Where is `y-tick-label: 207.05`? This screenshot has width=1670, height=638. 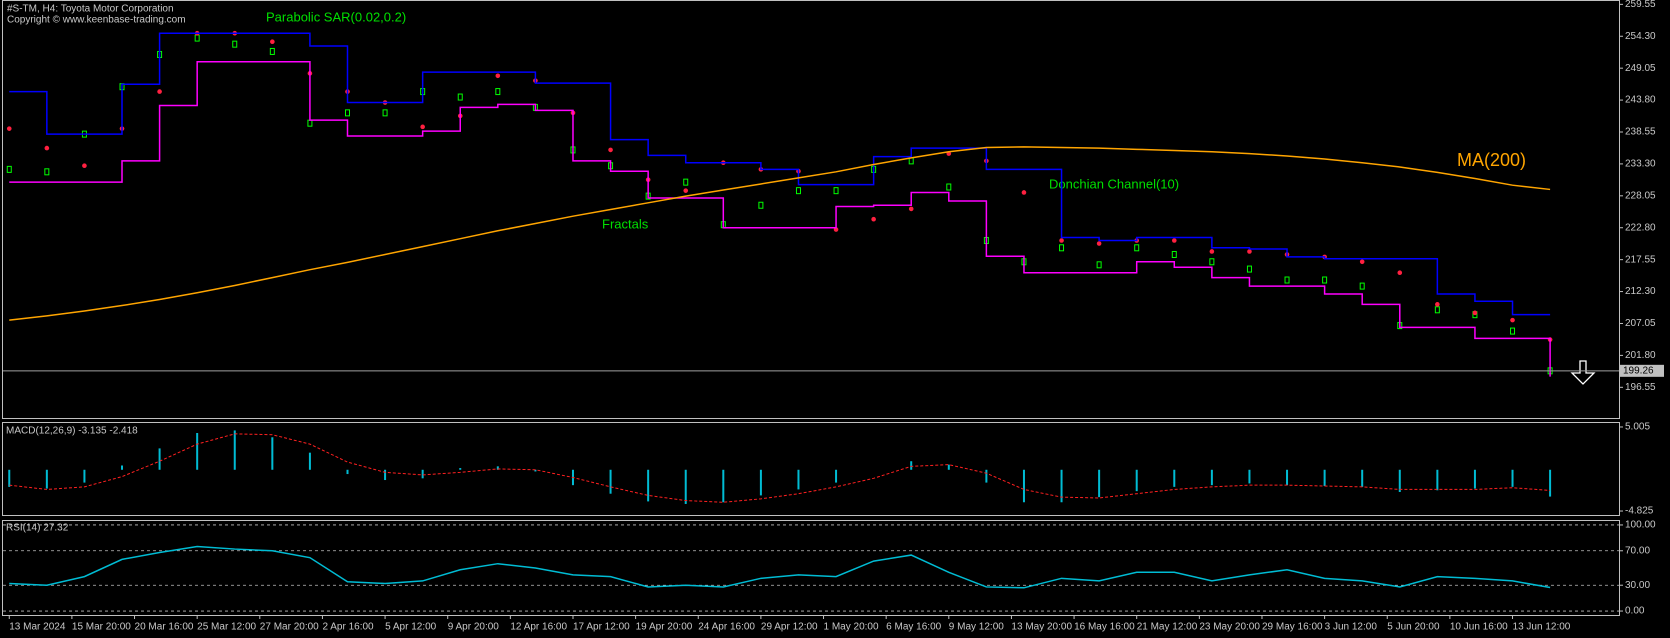 y-tick-label: 207.05 is located at coordinates (1640, 323).